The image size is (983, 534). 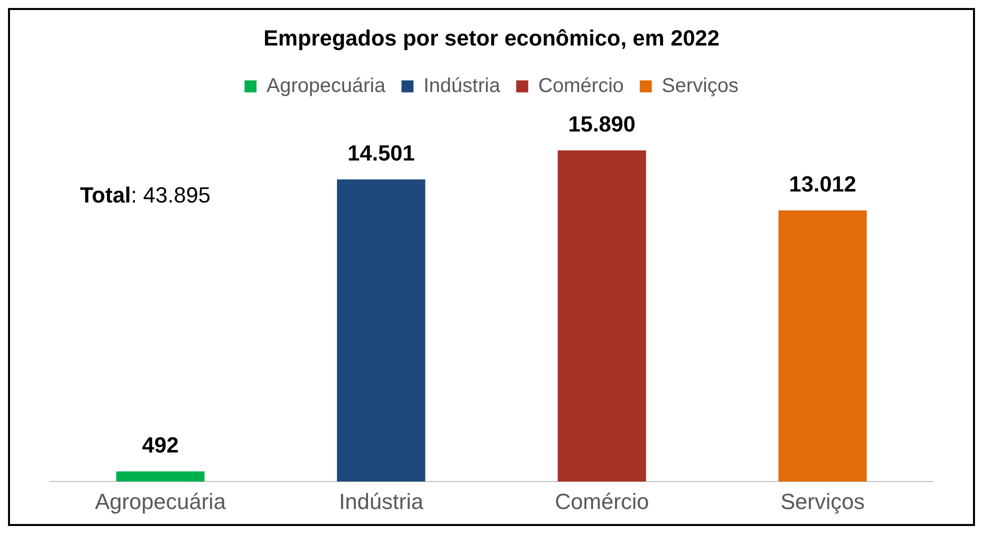 What do you see at coordinates (381, 501) in the screenshot?
I see `x-tick-label: Indústria` at bounding box center [381, 501].